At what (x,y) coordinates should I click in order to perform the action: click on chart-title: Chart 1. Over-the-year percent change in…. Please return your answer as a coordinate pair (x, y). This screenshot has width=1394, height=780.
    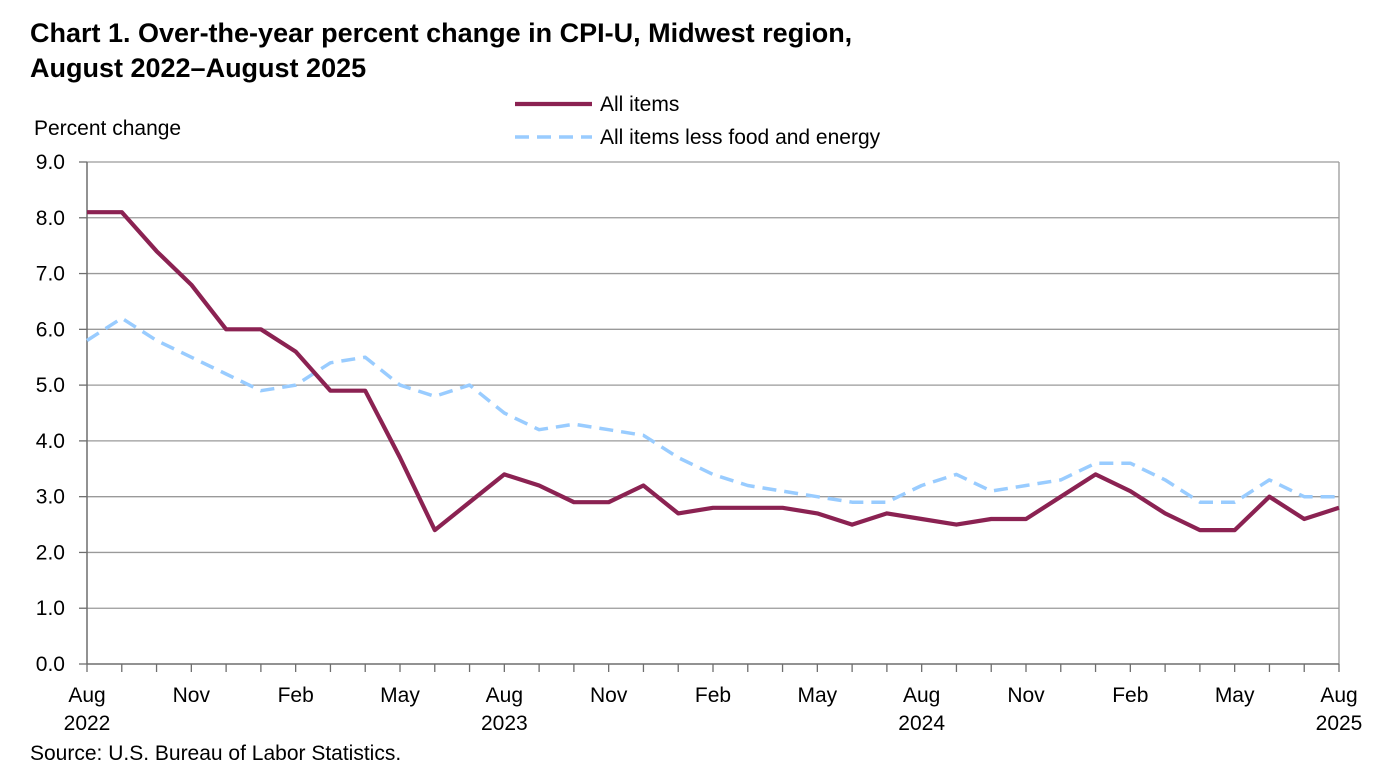
    Looking at the image, I should click on (441, 51).